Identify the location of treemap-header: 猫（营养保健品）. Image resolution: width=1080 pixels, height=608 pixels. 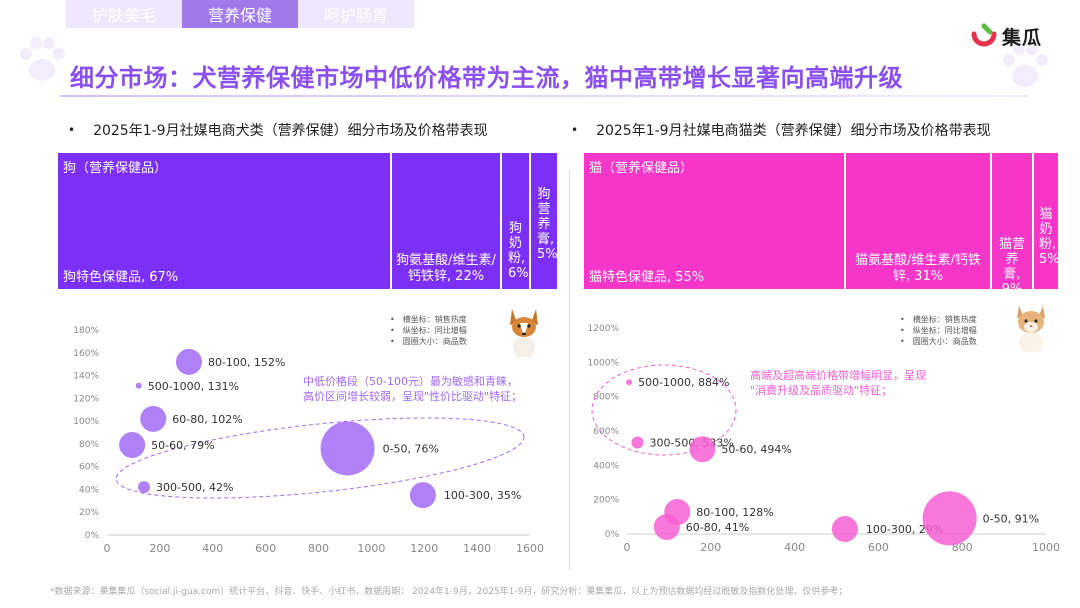
(641, 168).